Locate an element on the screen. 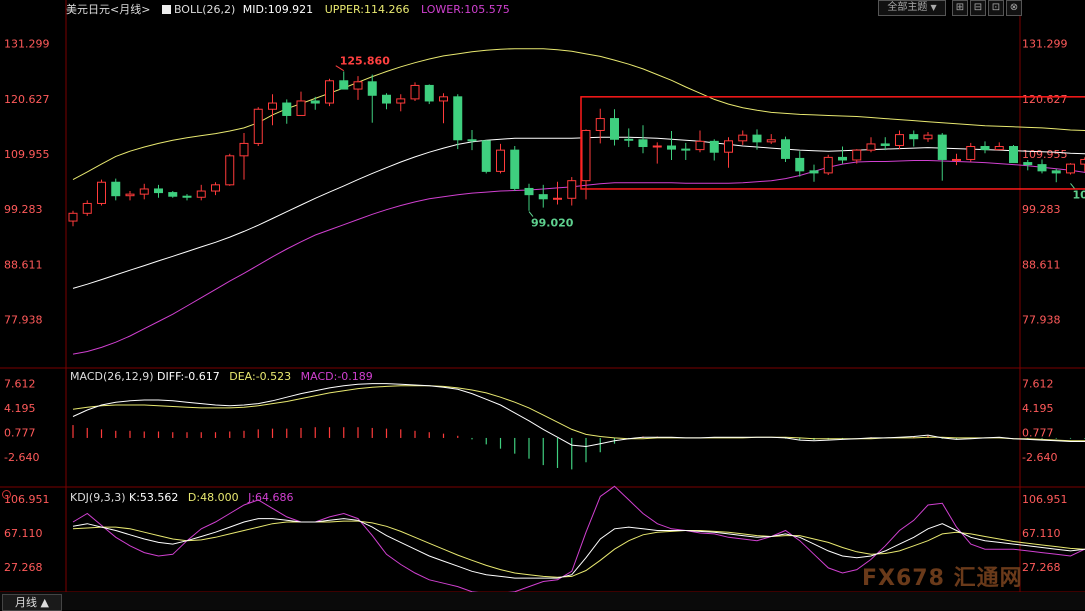  macd-diff: DIFF:-0.617 is located at coordinates (188, 376).